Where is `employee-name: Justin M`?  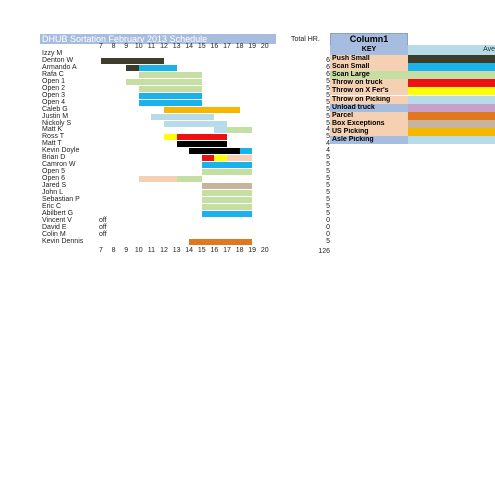 employee-name: Justin M is located at coordinates (55, 116).